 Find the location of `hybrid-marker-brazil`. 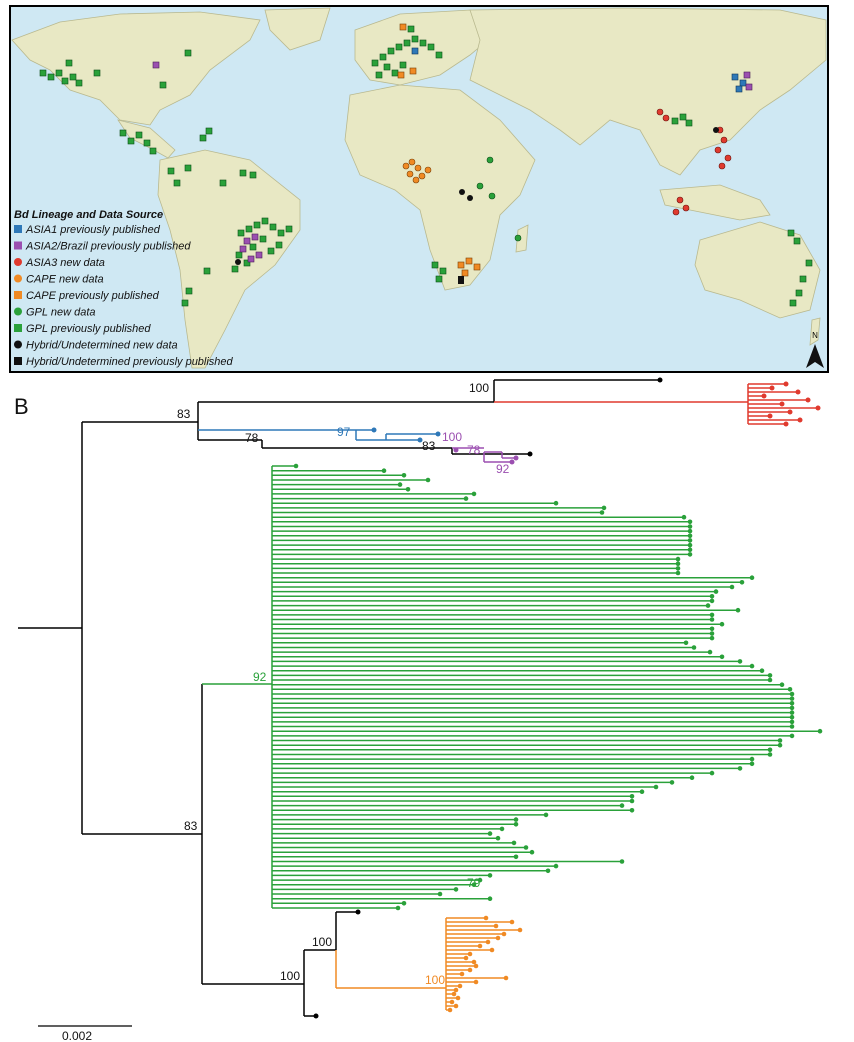

hybrid-marker-brazil is located at coordinates (238, 262).